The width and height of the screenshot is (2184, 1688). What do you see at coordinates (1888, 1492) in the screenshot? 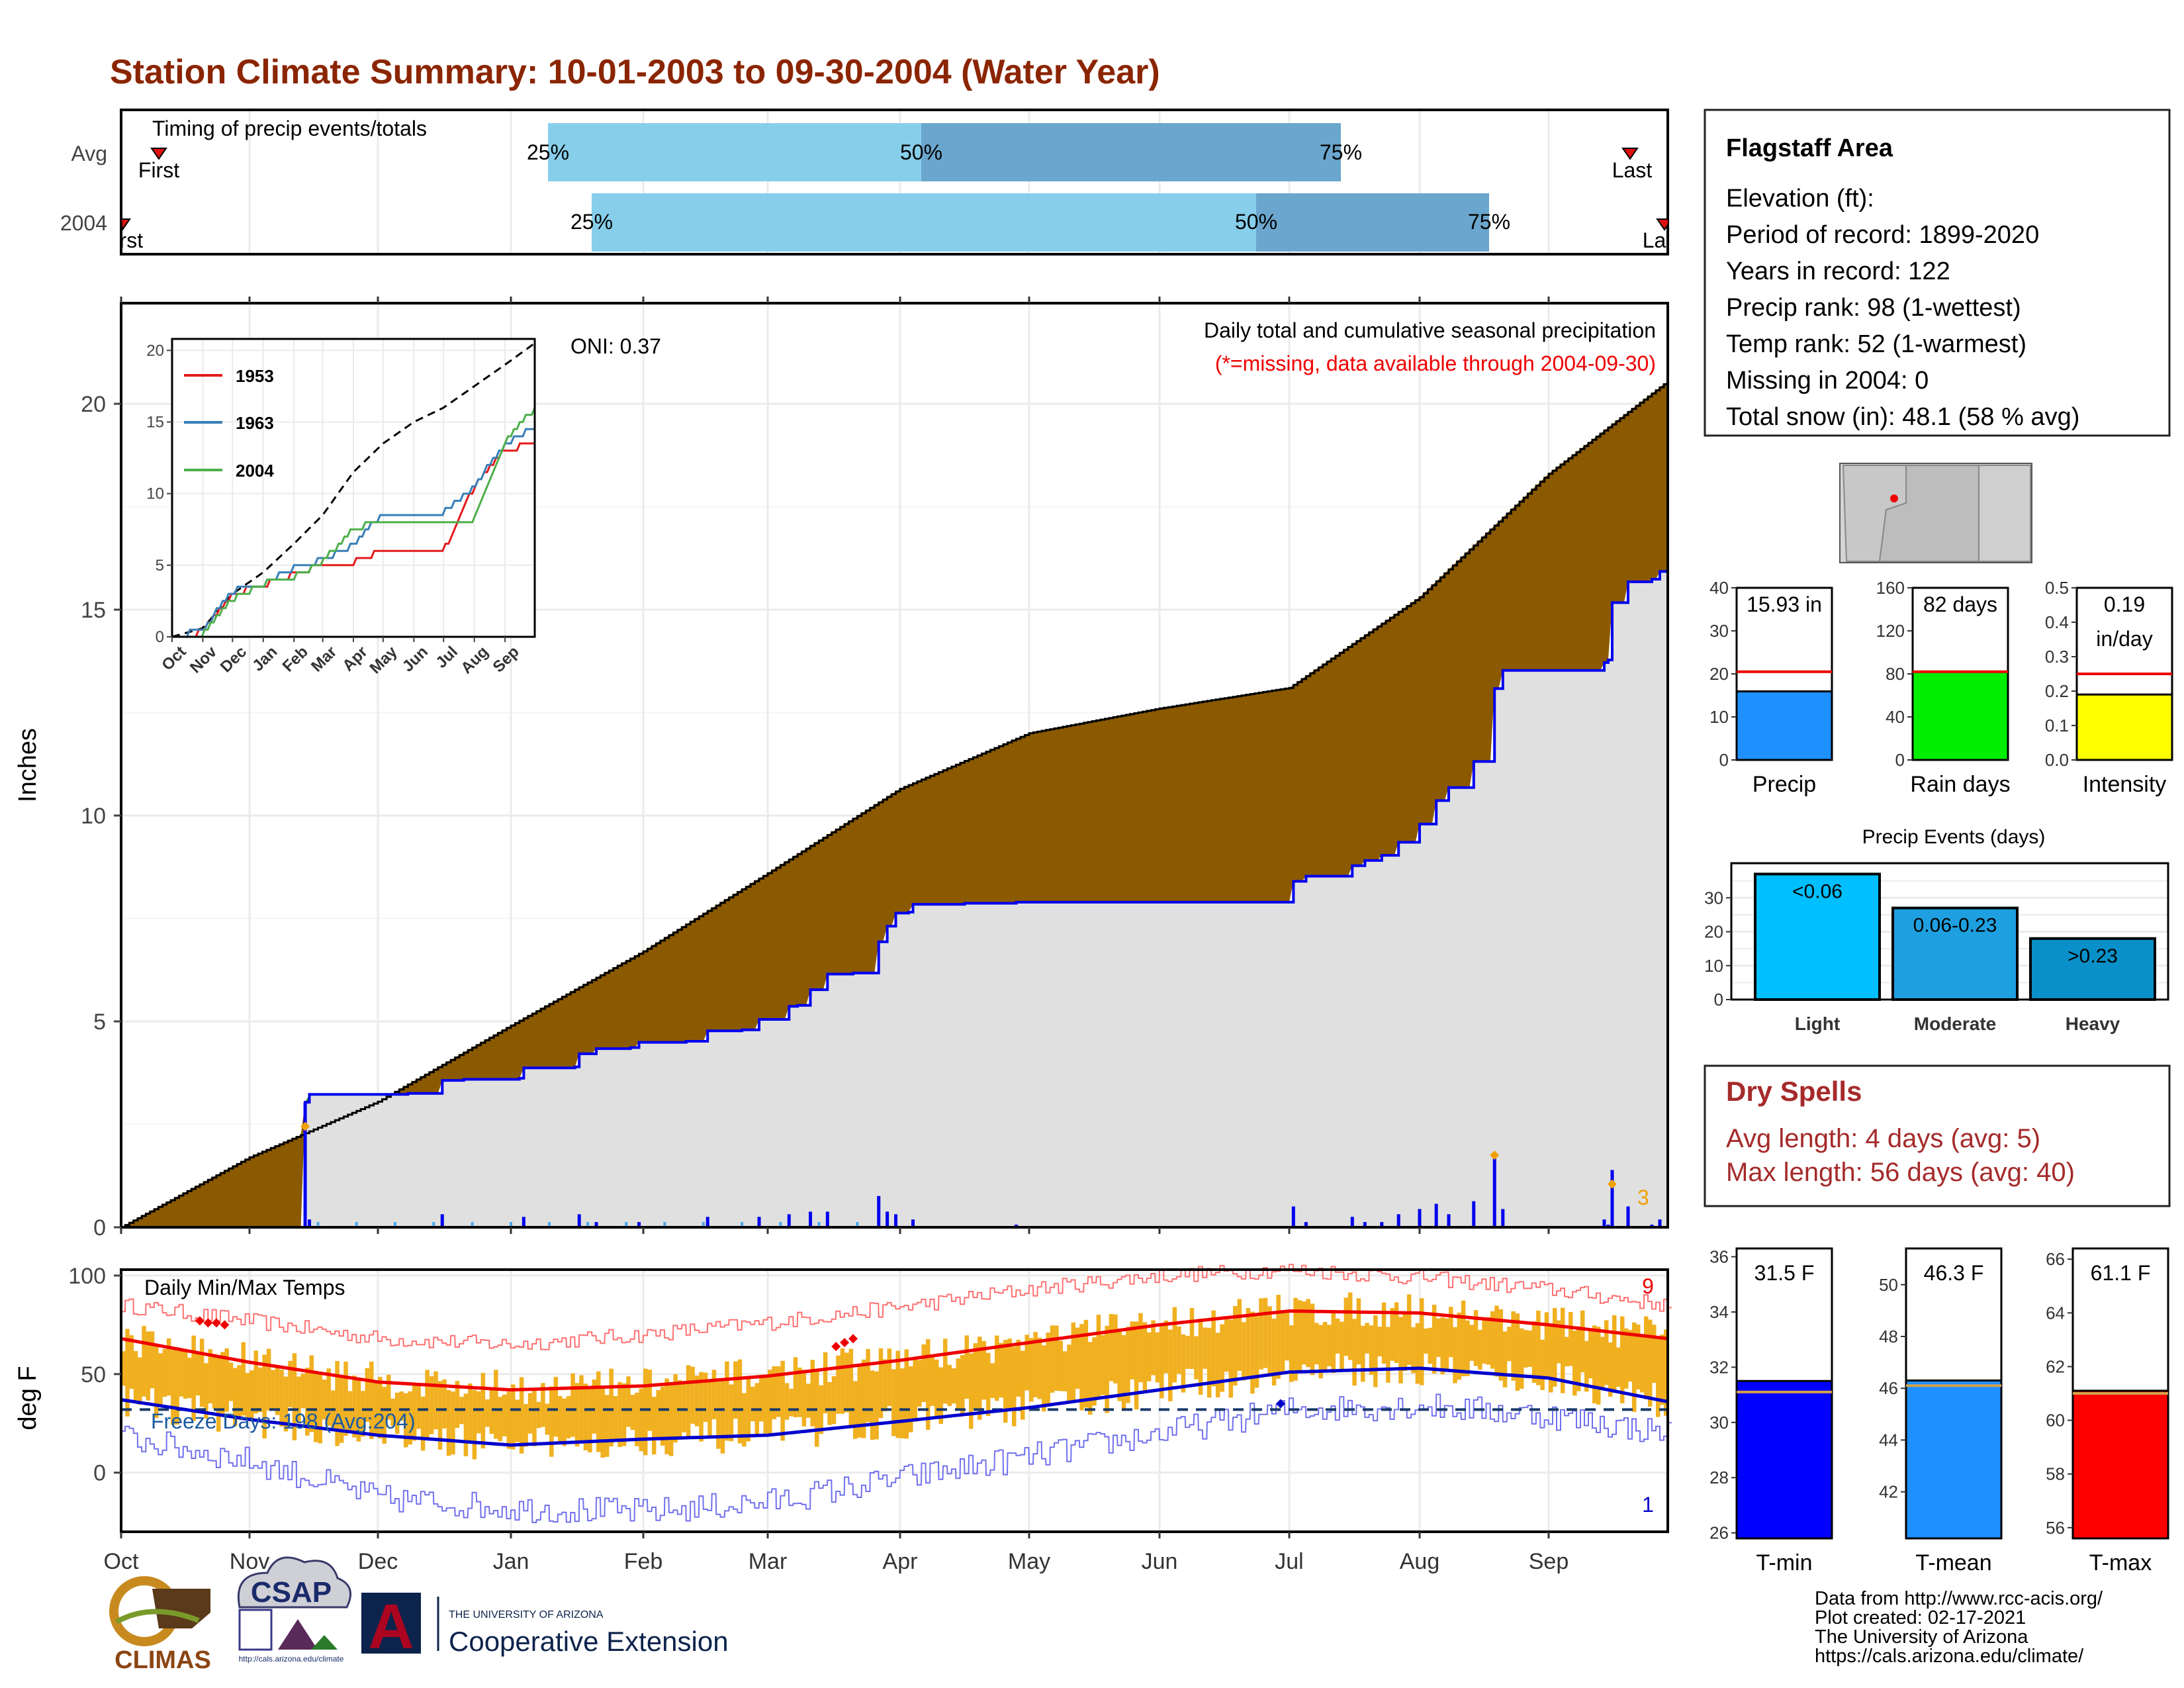
I see `temp-summary-ytick-label: 42` at bounding box center [1888, 1492].